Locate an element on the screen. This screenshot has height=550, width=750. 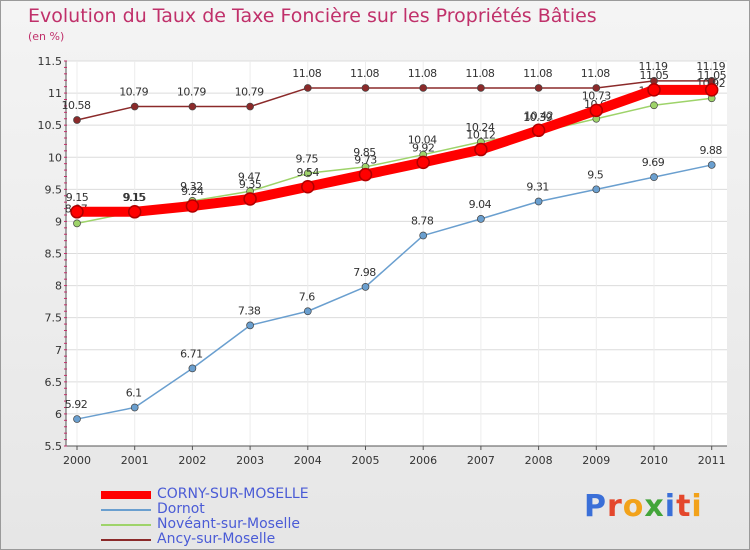
x-tick-label: 2008 is located at coordinates (539, 460).